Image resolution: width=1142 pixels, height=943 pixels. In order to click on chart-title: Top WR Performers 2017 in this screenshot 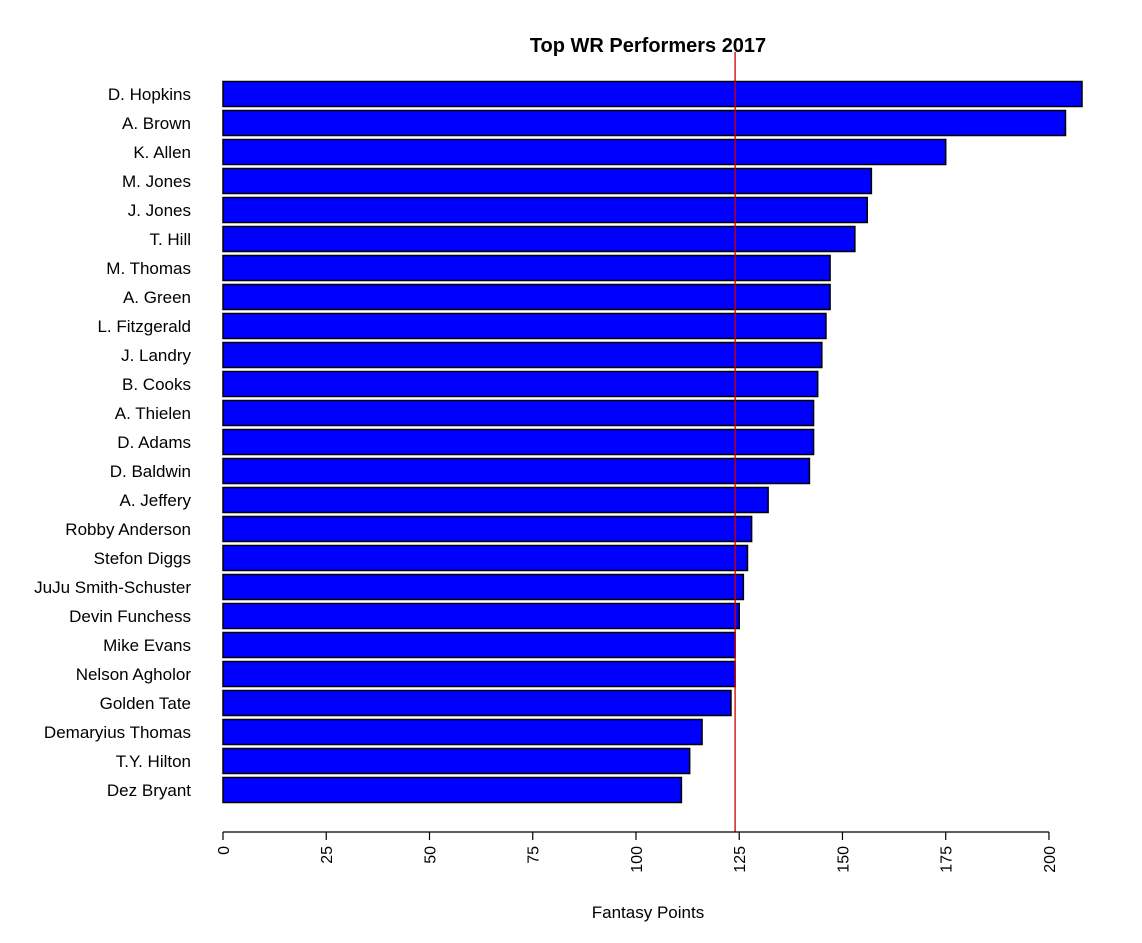, I will do `click(648, 46)`.